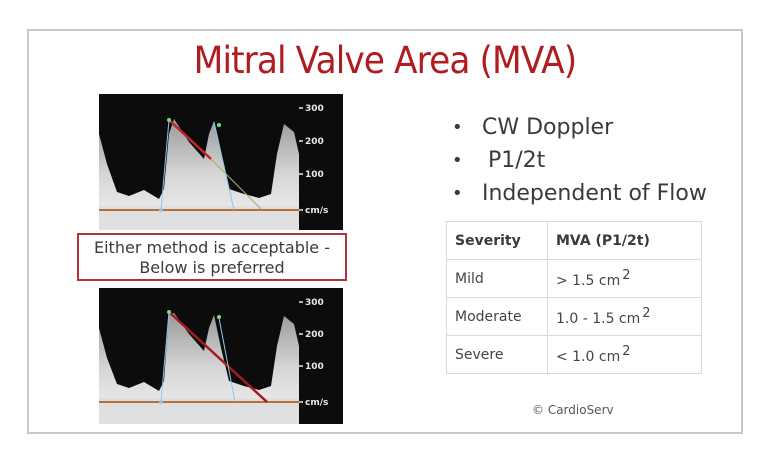 The image size is (768, 461). I want to click on bullet-item: • Independent of Flow, so click(578, 193).